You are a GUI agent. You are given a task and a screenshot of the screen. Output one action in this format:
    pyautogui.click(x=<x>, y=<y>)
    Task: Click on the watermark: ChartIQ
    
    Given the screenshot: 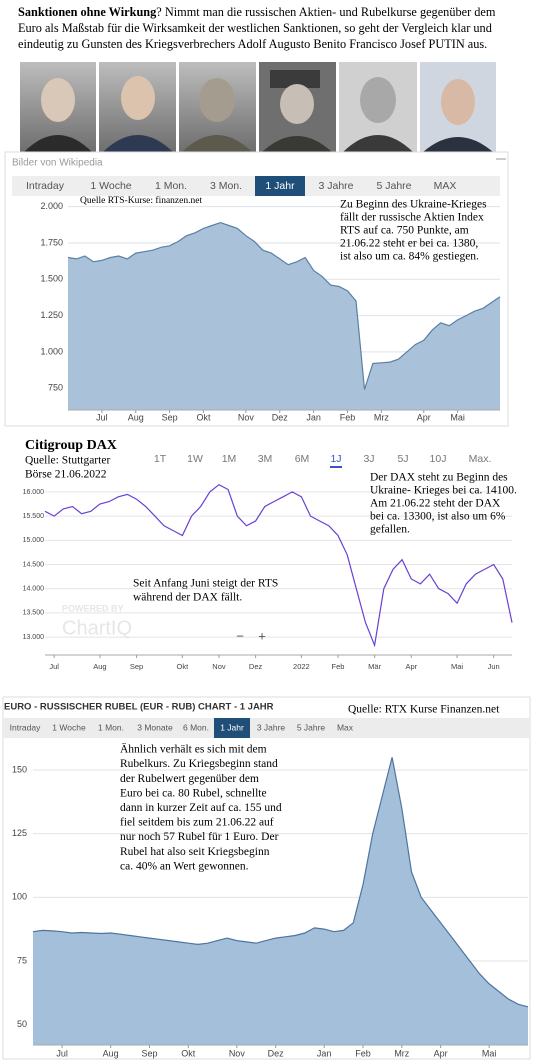 What is the action you would take?
    pyautogui.click(x=97, y=628)
    